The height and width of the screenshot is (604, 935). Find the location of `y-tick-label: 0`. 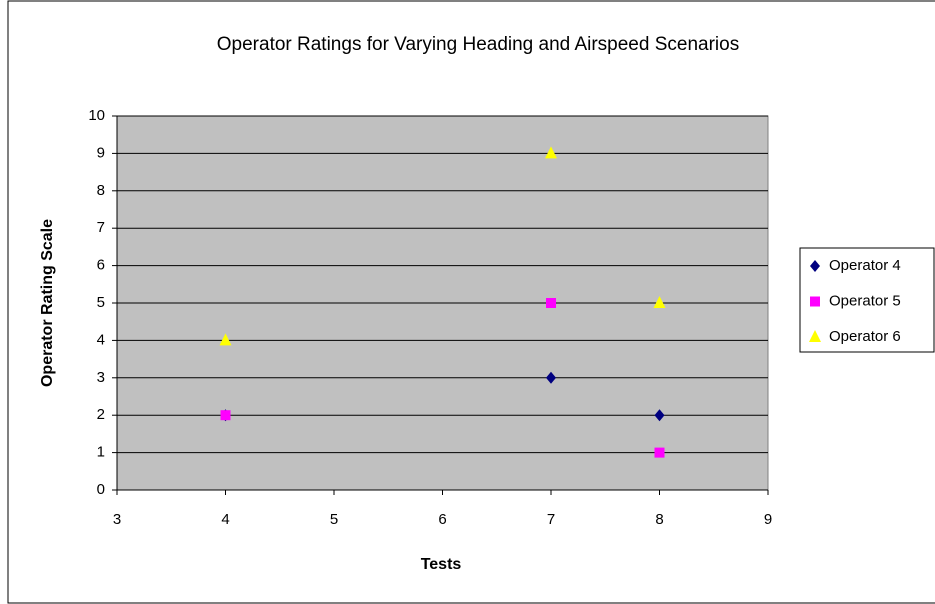

y-tick-label: 0 is located at coordinates (101, 489).